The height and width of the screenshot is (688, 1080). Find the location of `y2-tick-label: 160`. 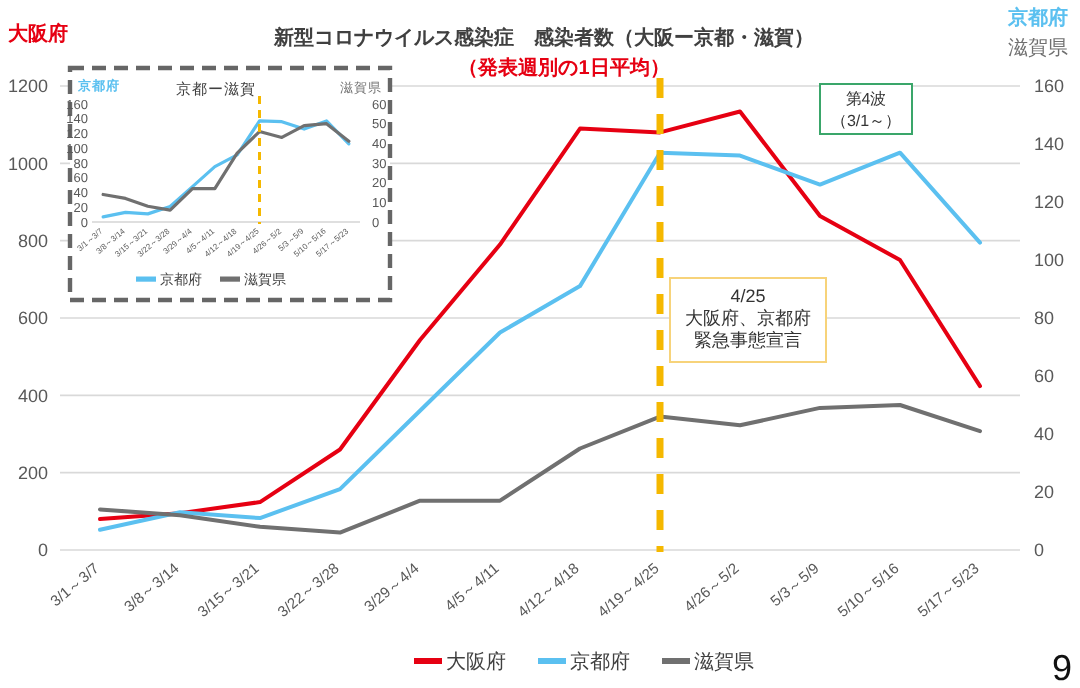

y2-tick-label: 160 is located at coordinates (1049, 86).